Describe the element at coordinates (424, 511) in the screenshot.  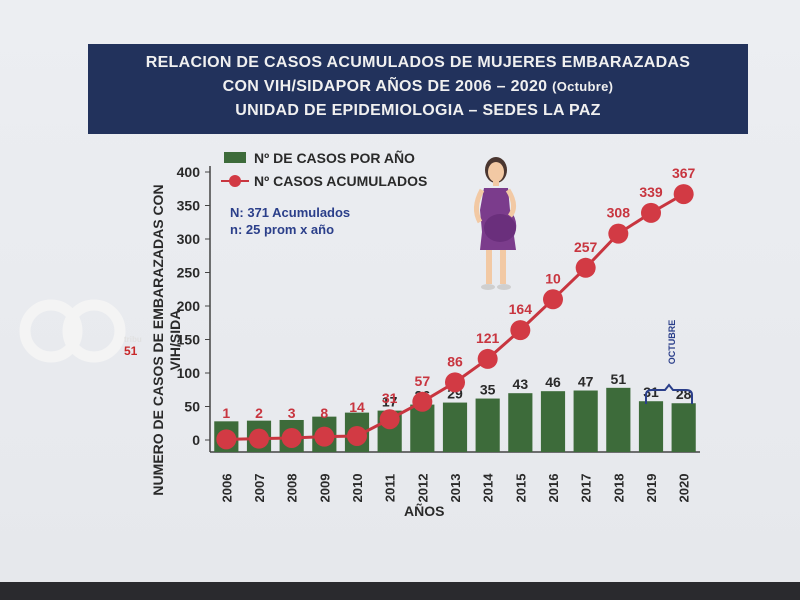
I see `x-axis-title: AÑOS` at that location.